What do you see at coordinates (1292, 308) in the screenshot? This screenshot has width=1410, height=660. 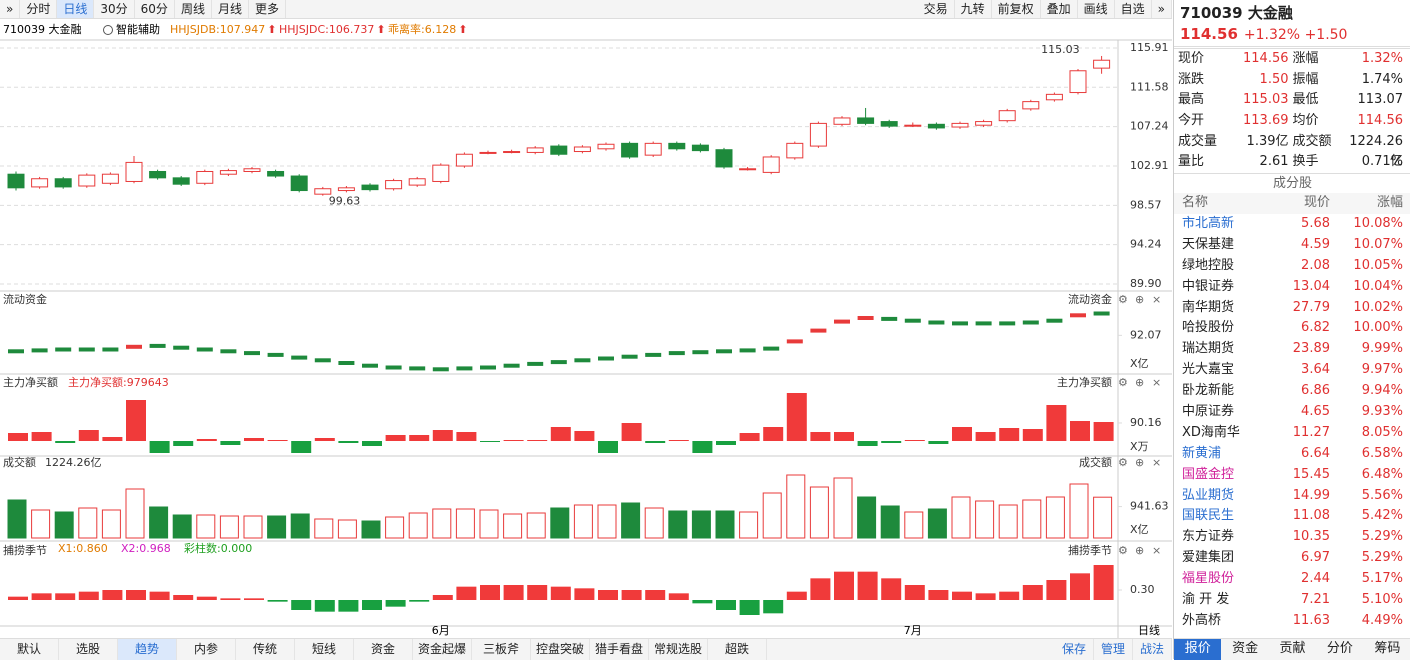 I see `stock-row: 南华期货 27.79 10.02%` at bounding box center [1292, 308].